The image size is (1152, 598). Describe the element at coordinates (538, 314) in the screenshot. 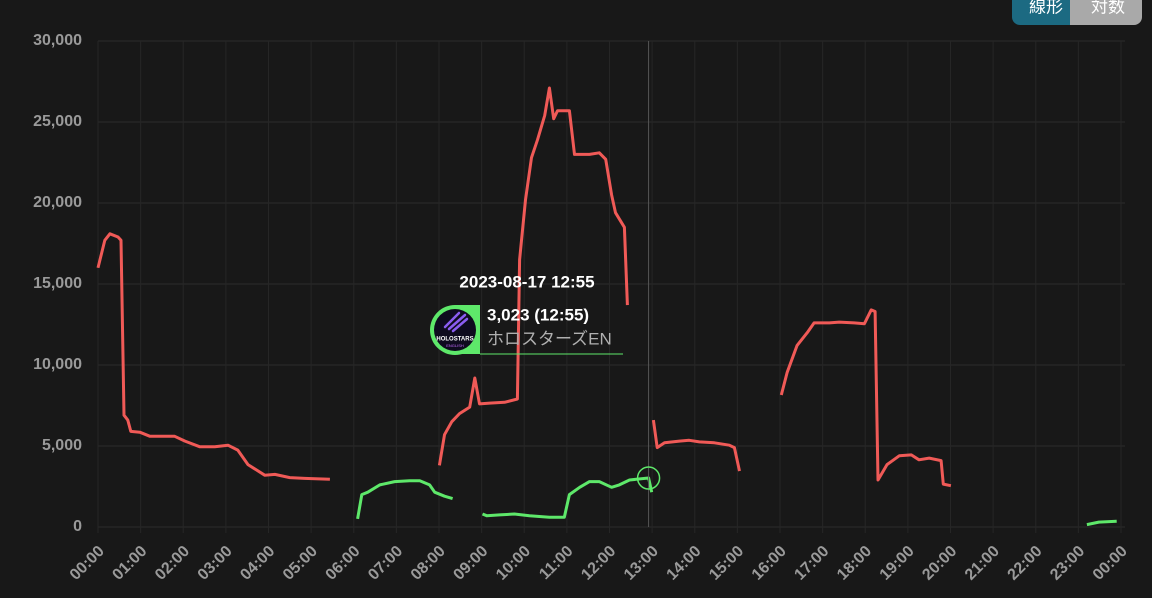

I see `tooltip-value: 3,023 (12:55)` at that location.